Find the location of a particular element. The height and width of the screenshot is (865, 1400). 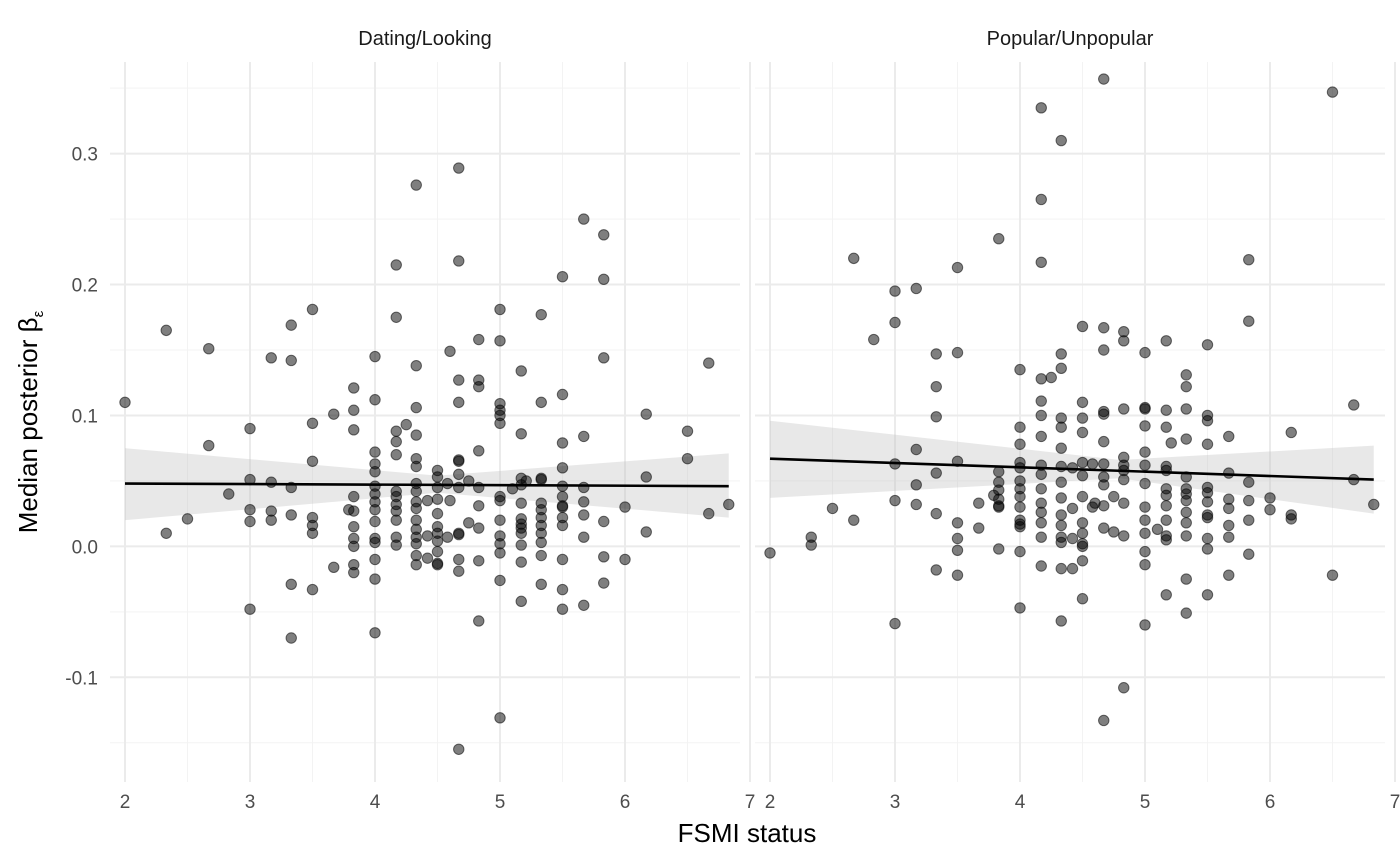

x-tick-label: 5 is located at coordinates (1145, 802).